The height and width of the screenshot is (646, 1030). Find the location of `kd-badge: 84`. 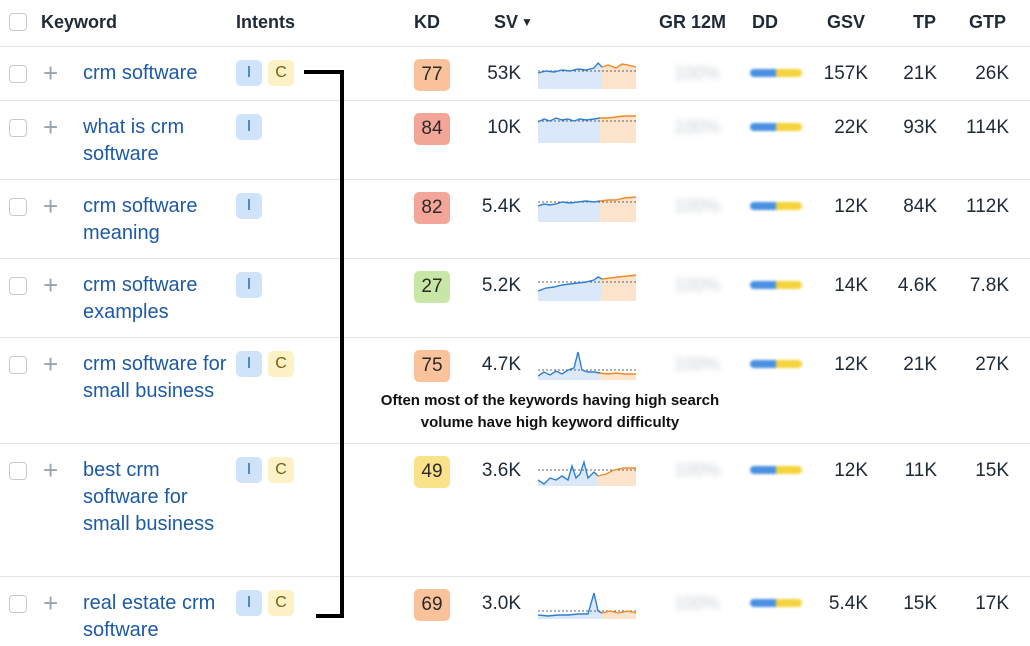

kd-badge: 84 is located at coordinates (432, 129).